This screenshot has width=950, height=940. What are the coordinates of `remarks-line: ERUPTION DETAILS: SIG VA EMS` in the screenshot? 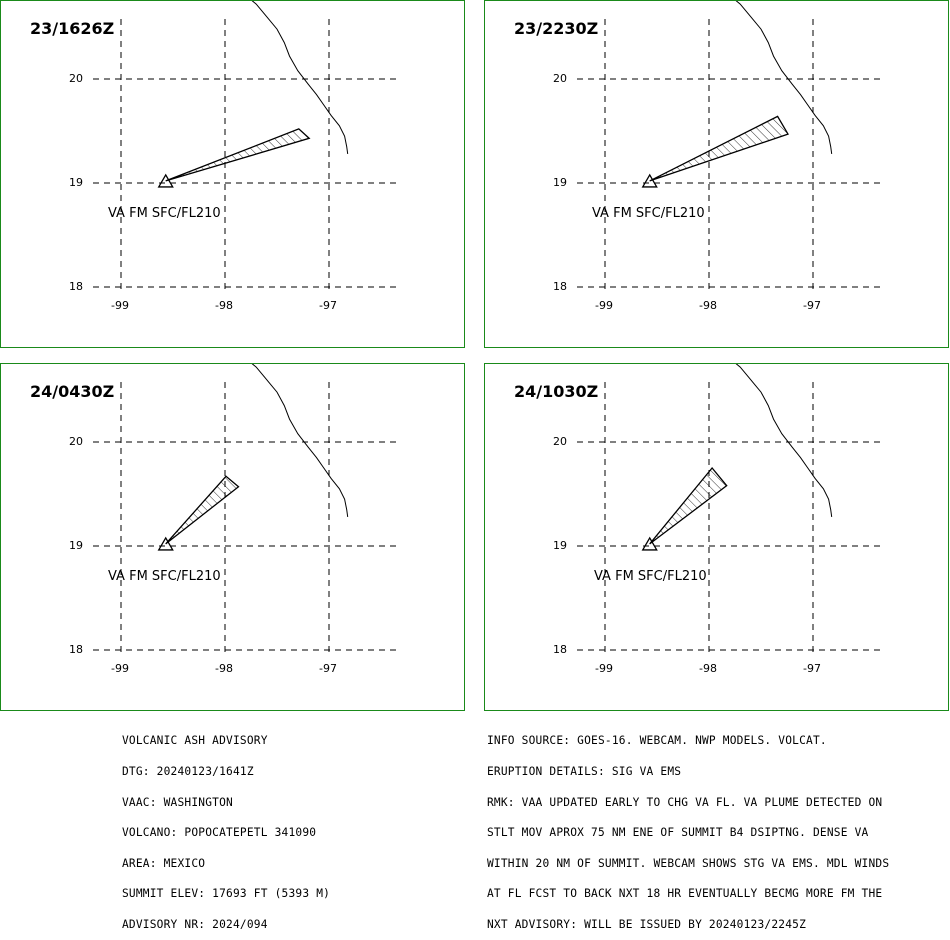 It's located at (584, 771).